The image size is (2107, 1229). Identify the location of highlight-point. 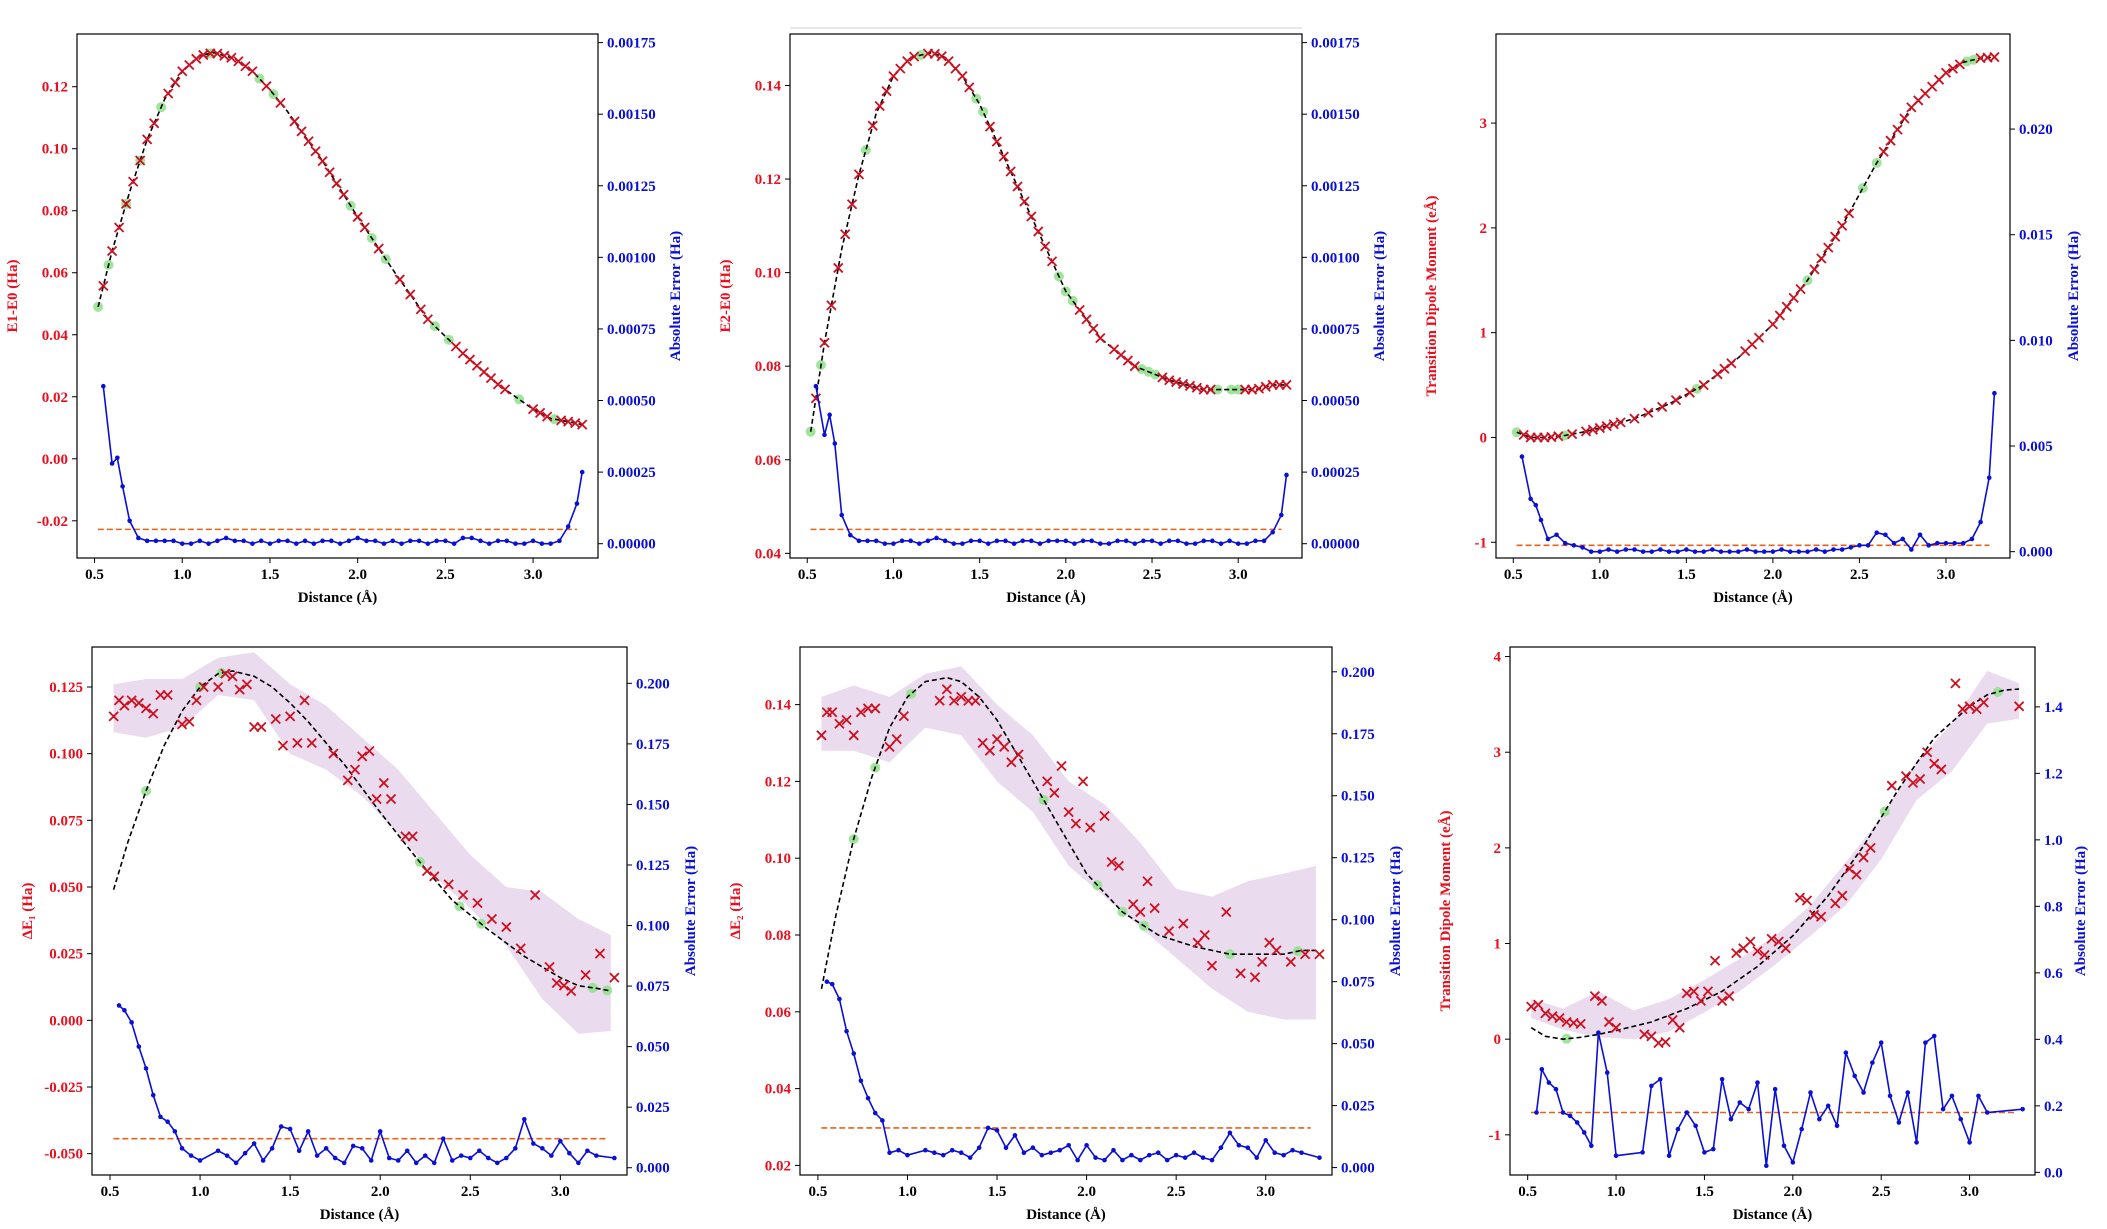
(1229, 954).